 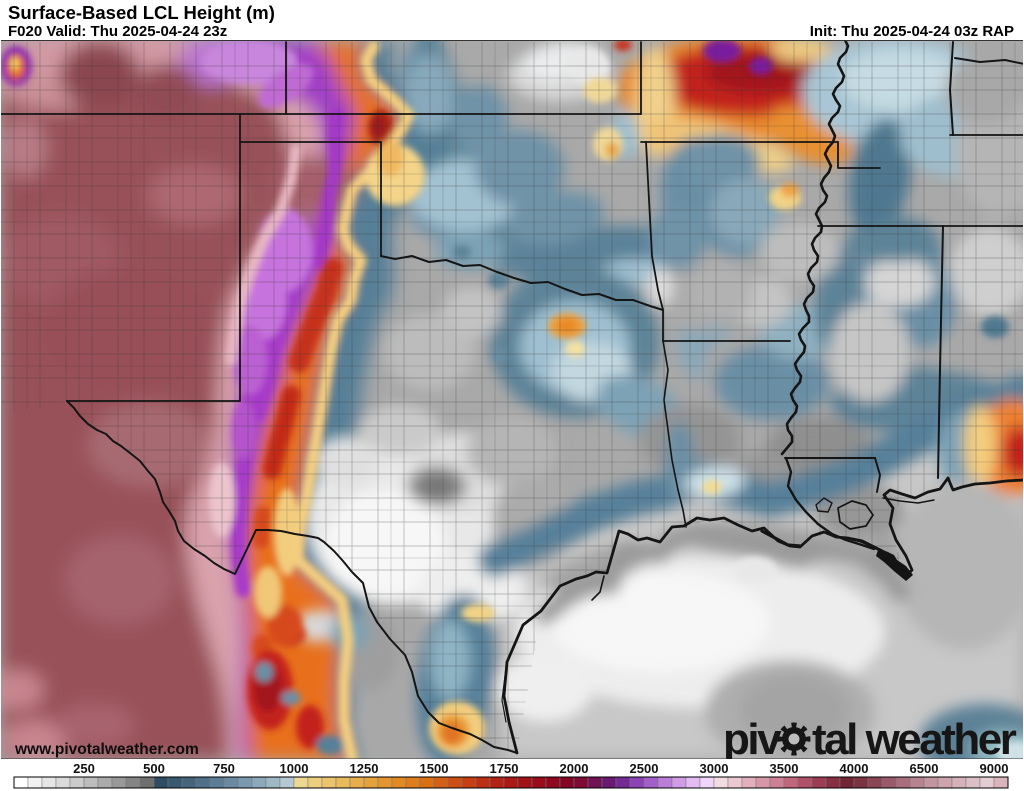 I want to click on svg-text: 2000, so click(x=574, y=768).